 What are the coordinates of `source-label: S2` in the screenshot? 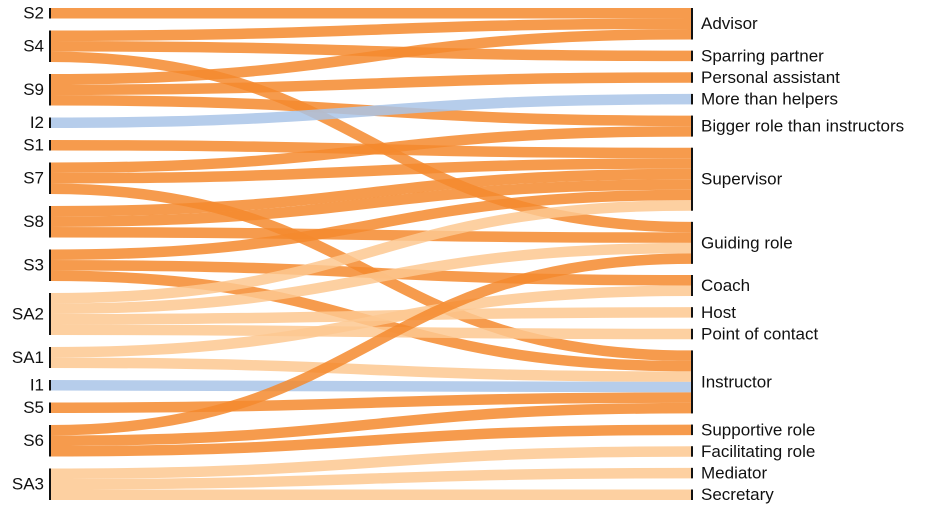 It's located at (33, 13).